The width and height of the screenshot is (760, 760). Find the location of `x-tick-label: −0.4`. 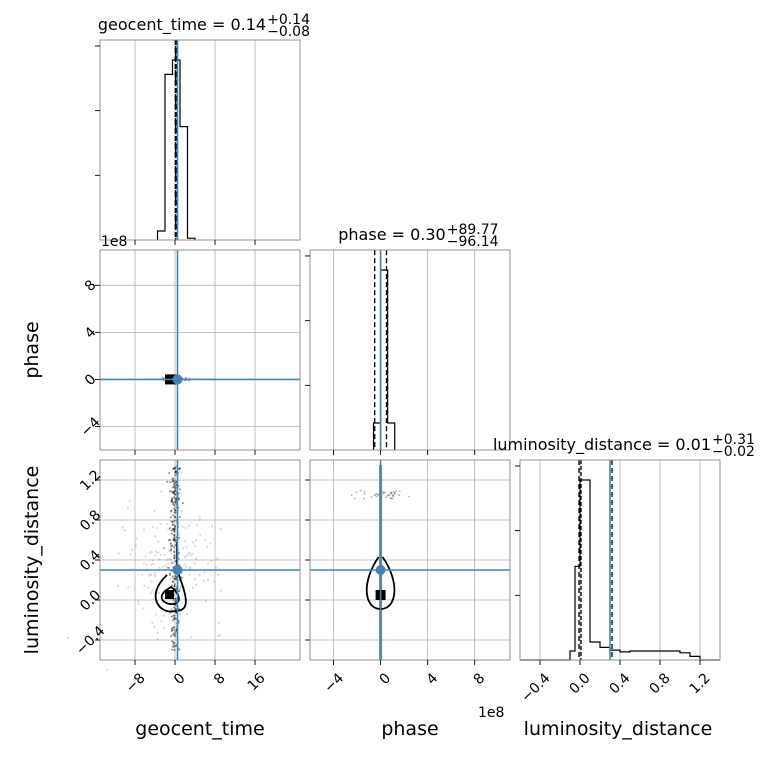

x-tick-label: −0.4 is located at coordinates (535, 687).